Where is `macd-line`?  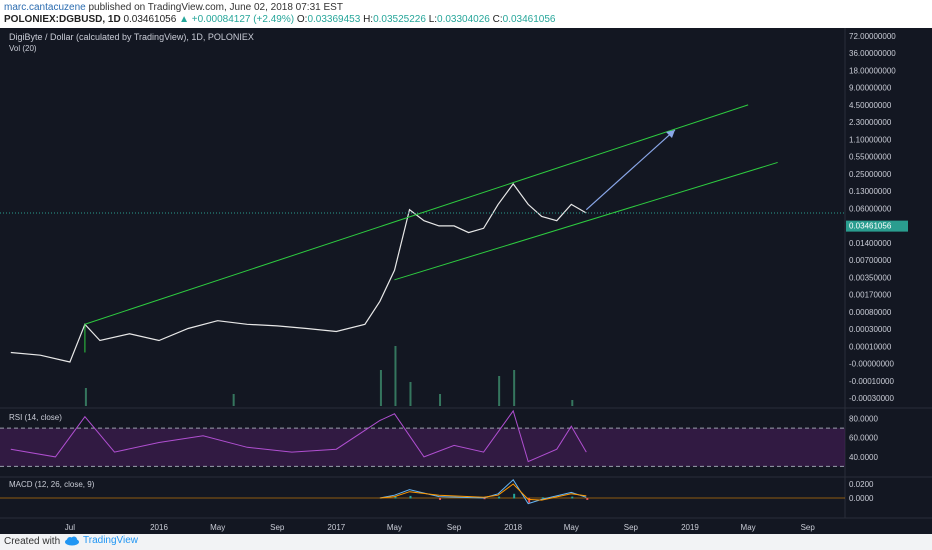 macd-line is located at coordinates (483, 492).